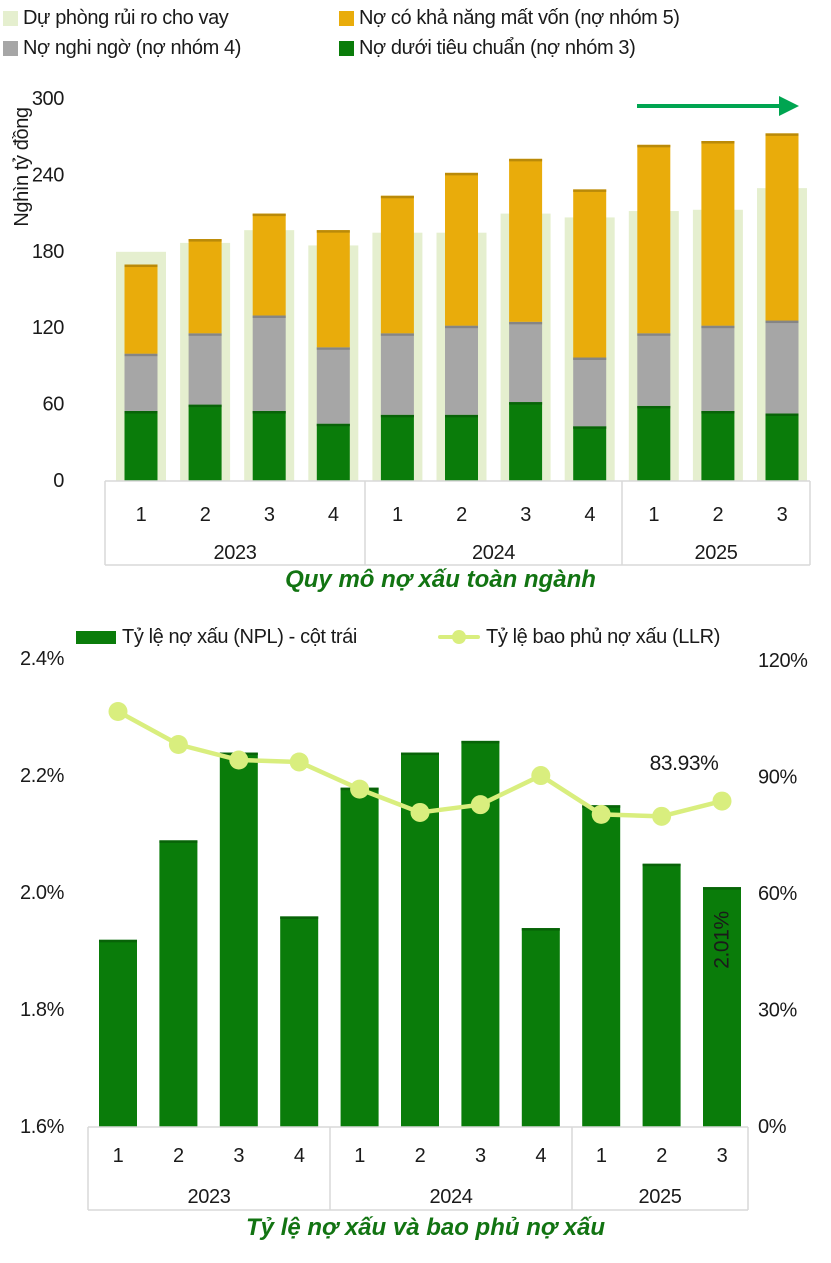 The image size is (831, 1263). I want to click on y-tick-label: 0, so click(58, 481).